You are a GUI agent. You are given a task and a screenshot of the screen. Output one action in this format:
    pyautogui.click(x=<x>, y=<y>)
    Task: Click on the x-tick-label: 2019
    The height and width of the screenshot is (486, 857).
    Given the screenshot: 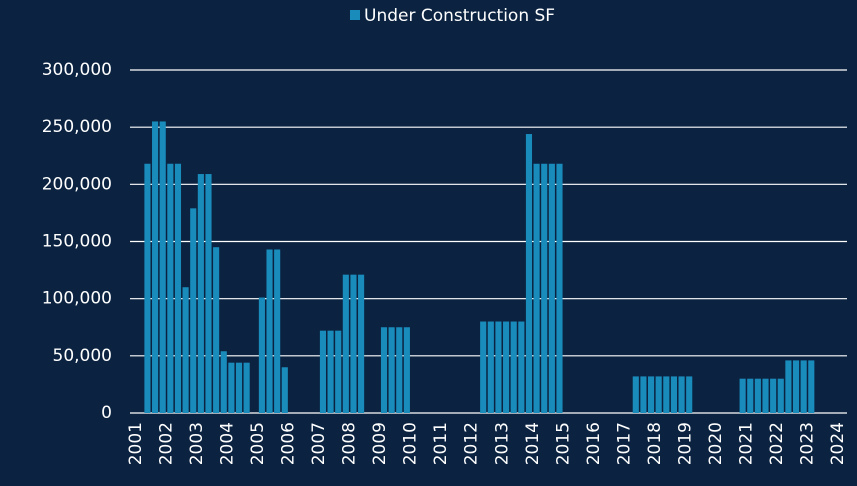 What is the action you would take?
    pyautogui.click(x=685, y=443)
    